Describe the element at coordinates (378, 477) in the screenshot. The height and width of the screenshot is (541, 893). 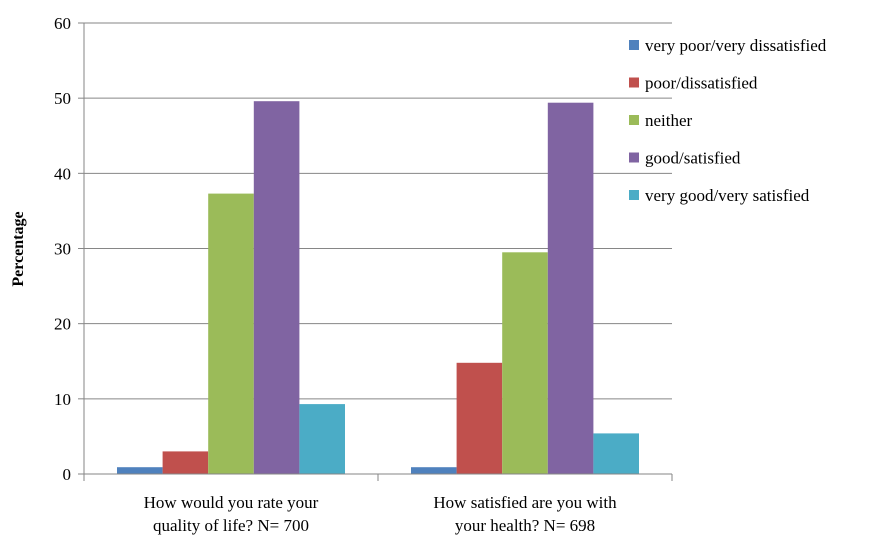
I see `x-tick-marks` at that location.